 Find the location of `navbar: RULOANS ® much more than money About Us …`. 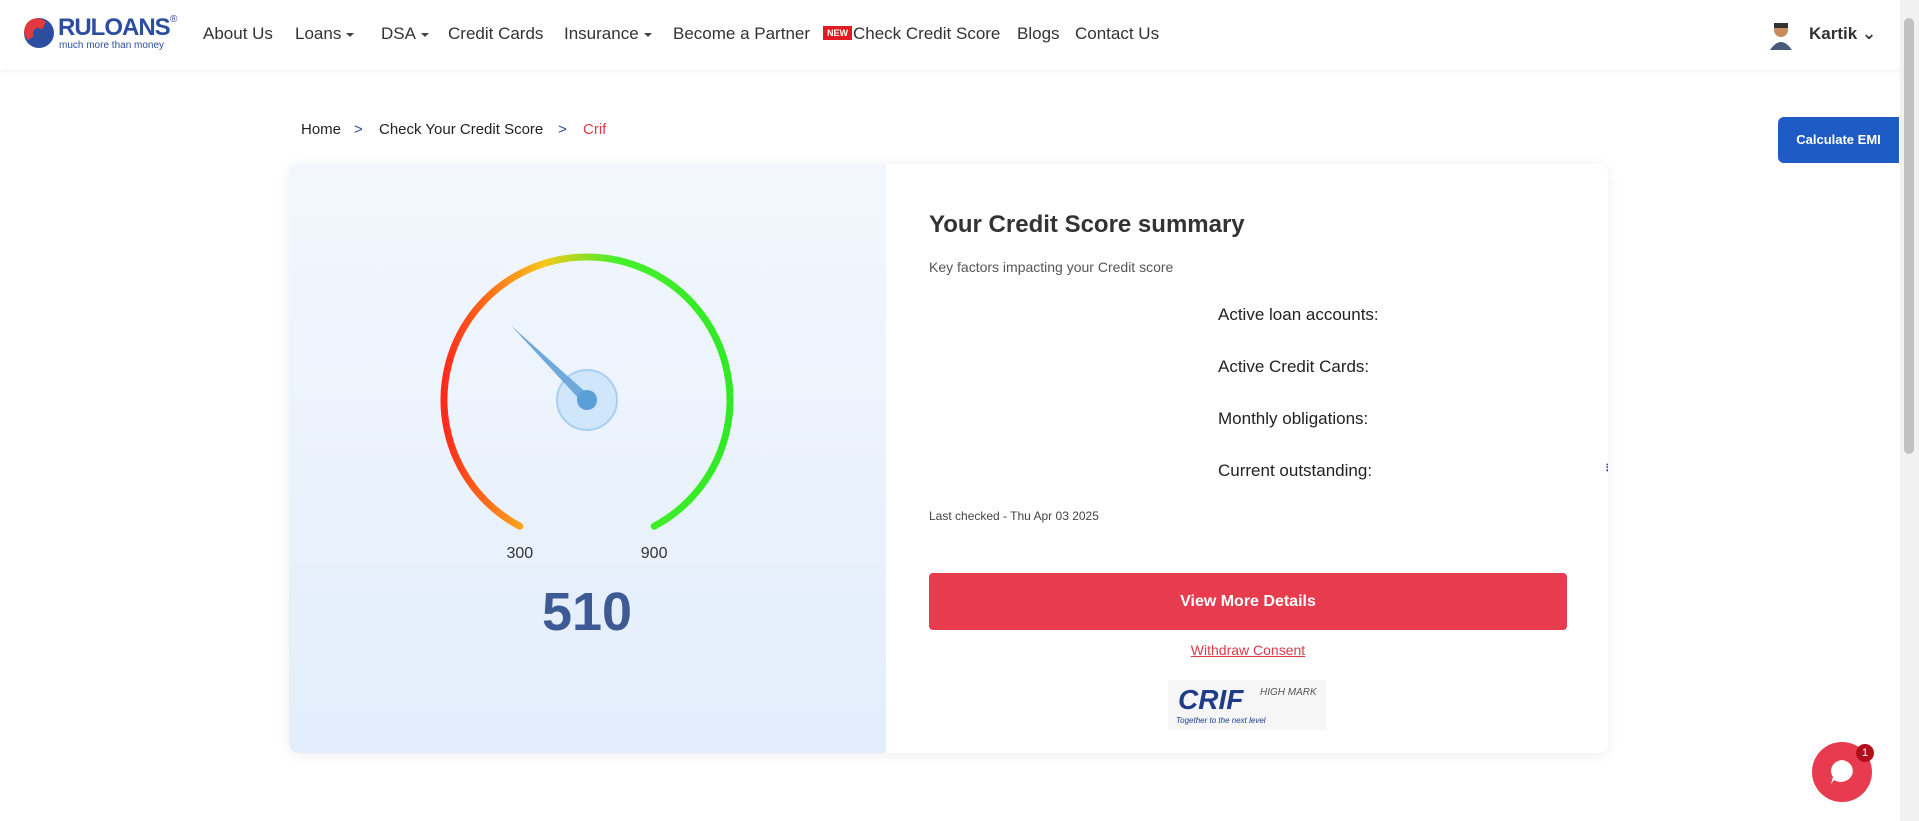

navbar: RULOANS ® much more than money About Us … is located at coordinates (950, 35).